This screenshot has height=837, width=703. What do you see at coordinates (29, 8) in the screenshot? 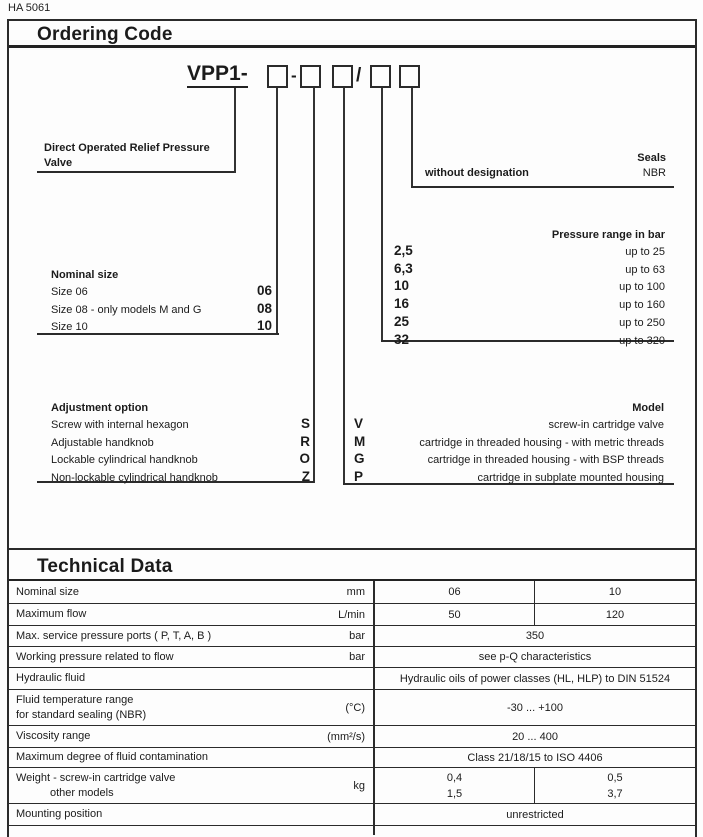
I see `doc-number: HA 5061` at bounding box center [29, 8].